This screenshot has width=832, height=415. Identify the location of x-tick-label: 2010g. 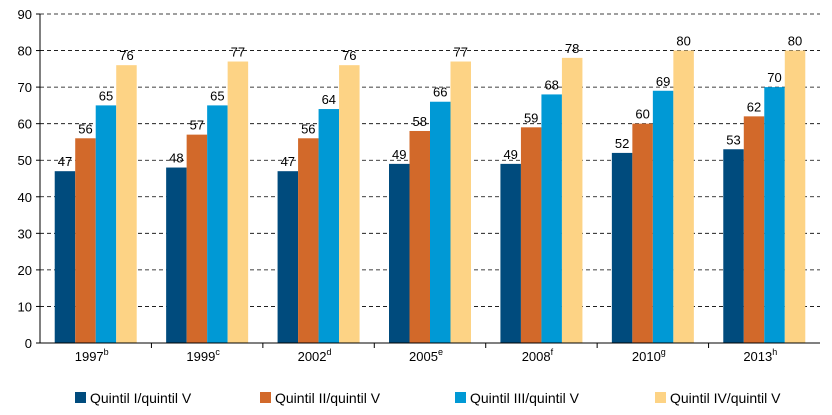
(649, 355).